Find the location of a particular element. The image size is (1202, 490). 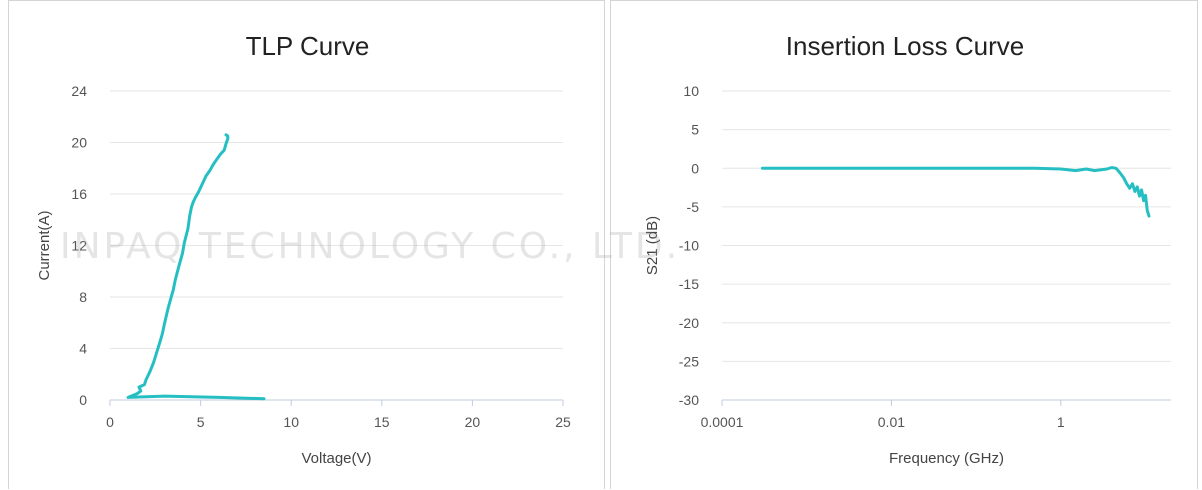

y-tick-label: -15 is located at coordinates (689, 284).